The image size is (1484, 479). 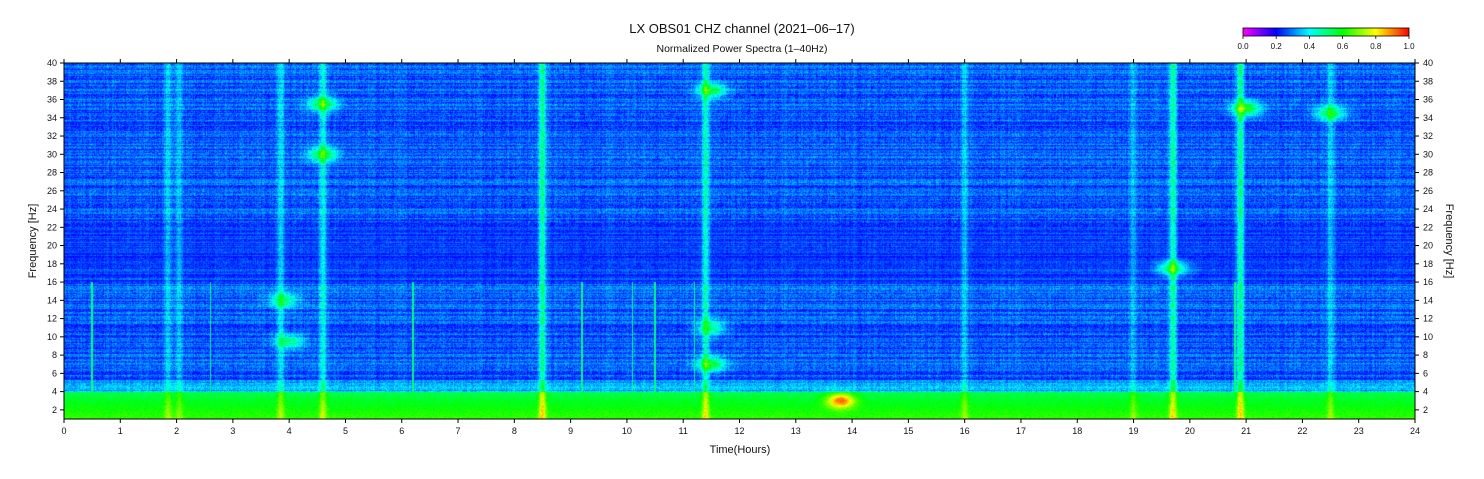 What do you see at coordinates (1428, 136) in the screenshot?
I see `y-tick-label-right: 32` at bounding box center [1428, 136].